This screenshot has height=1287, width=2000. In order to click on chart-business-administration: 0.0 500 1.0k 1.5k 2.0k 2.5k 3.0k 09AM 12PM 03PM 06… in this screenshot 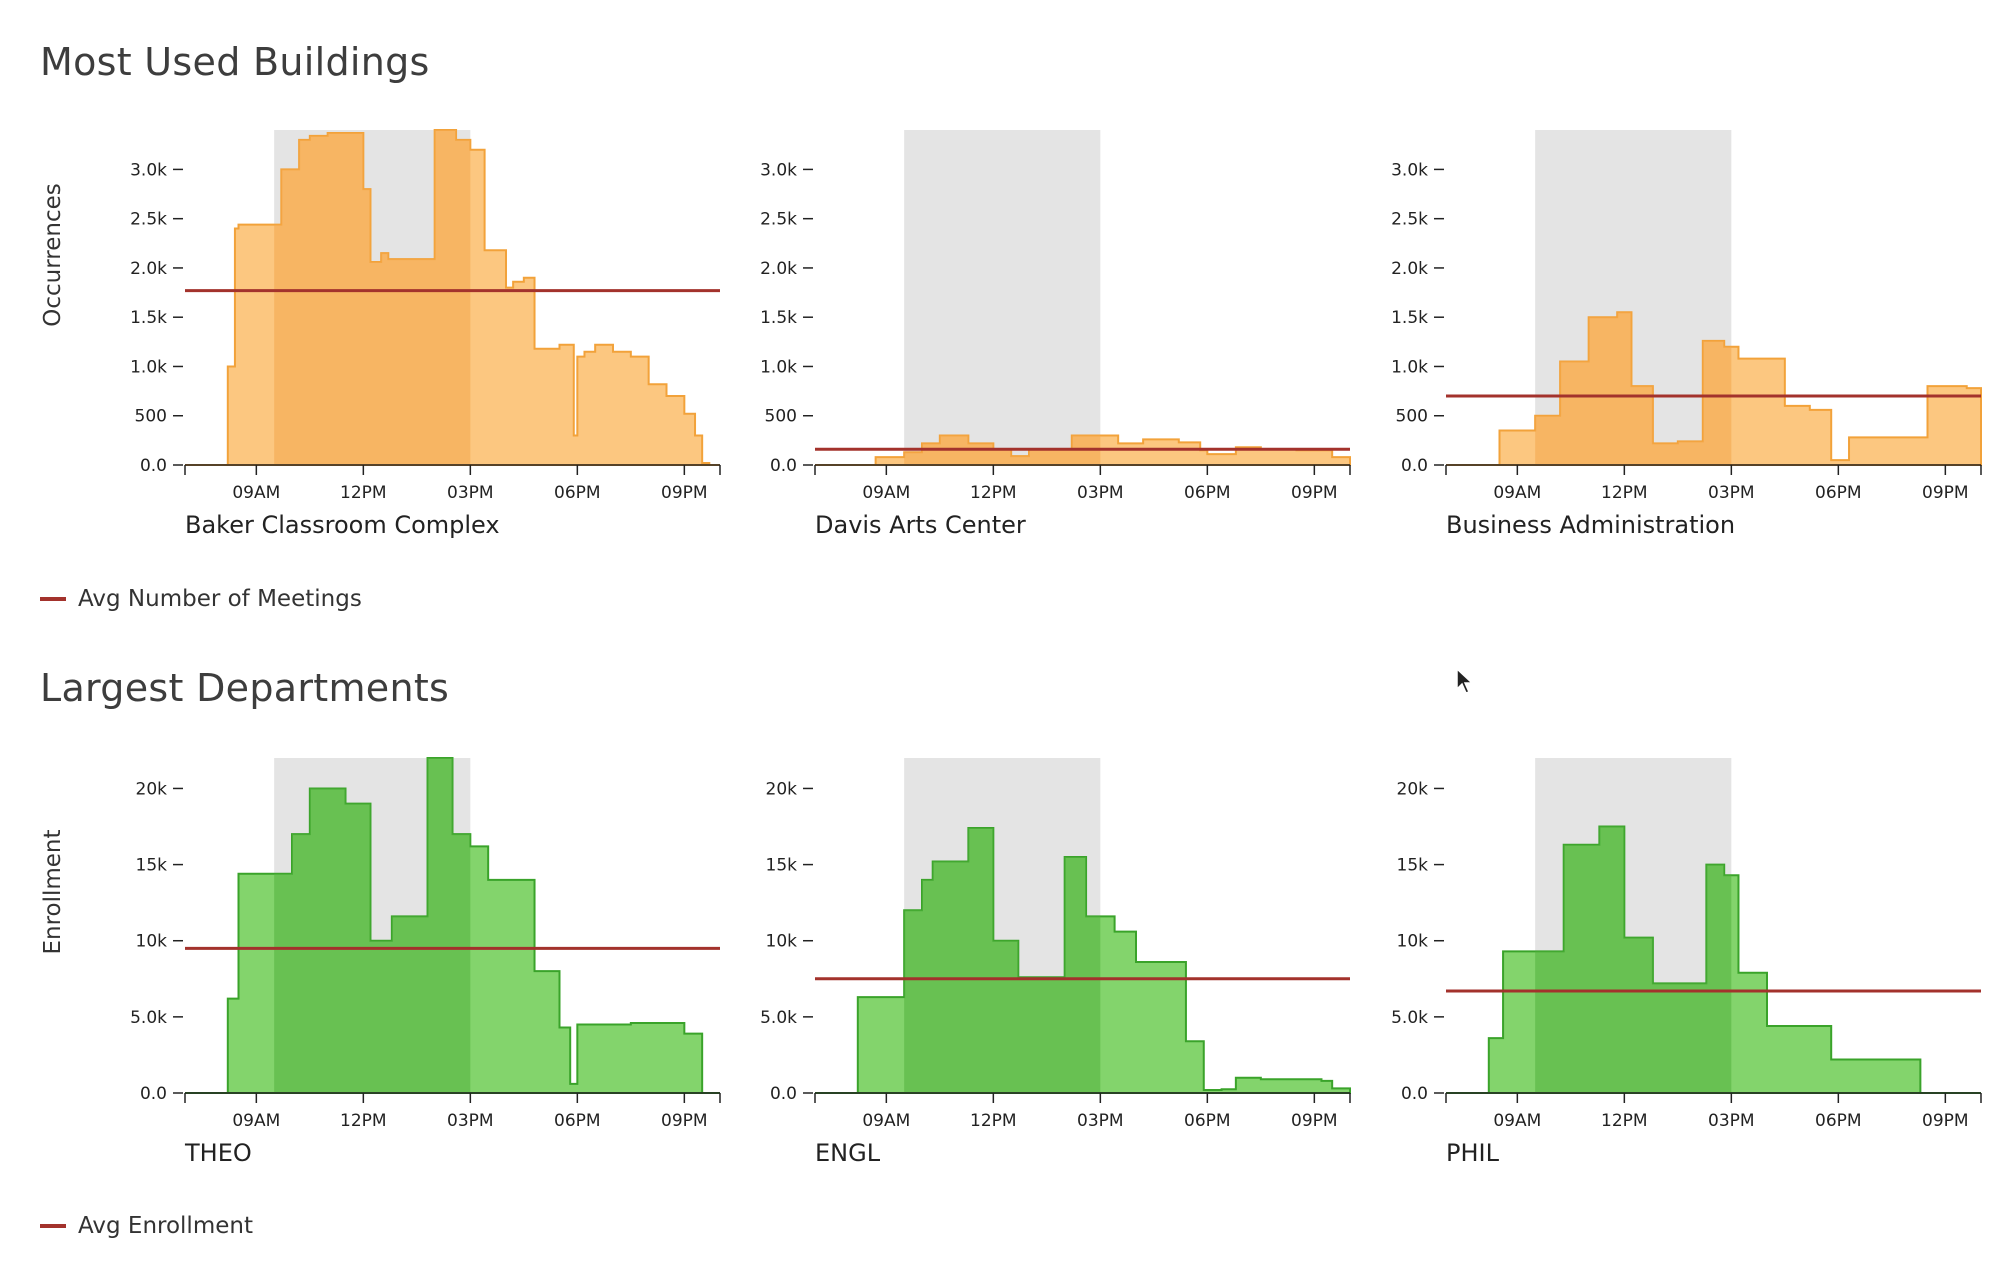, I will do `click(1686, 334)`.